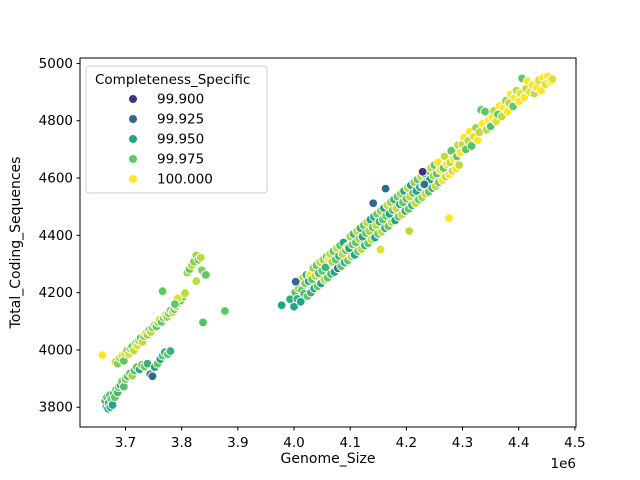  What do you see at coordinates (349, 443) in the screenshot?
I see `x-tick-label: 4.1` at bounding box center [349, 443].